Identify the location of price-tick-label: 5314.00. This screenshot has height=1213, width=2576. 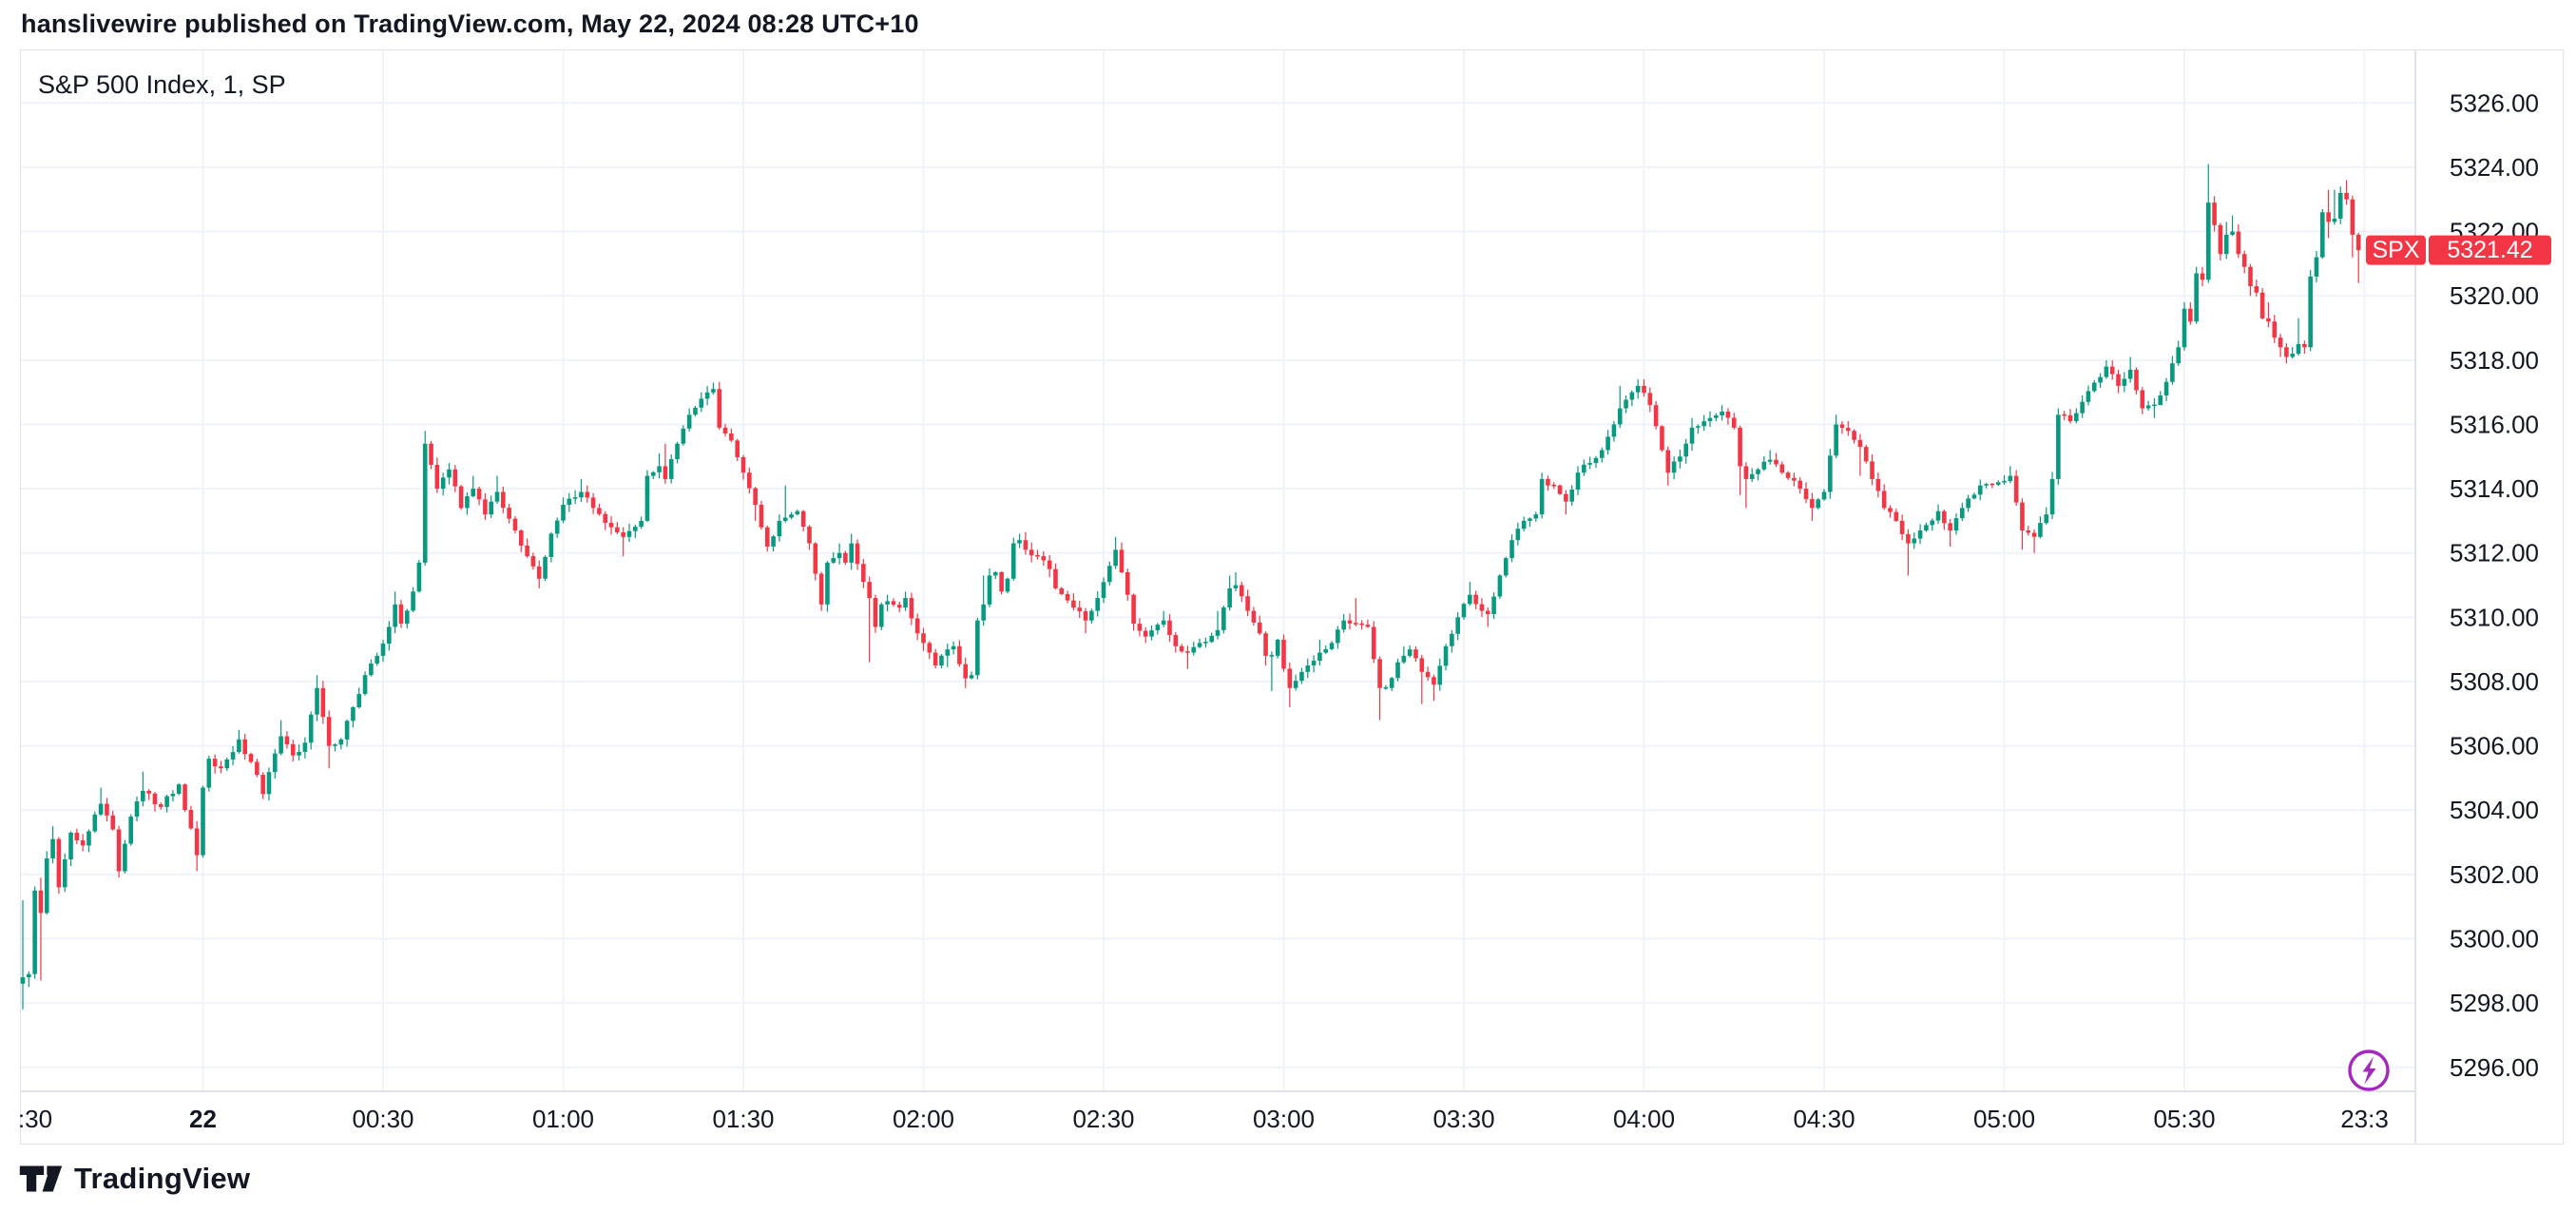
(2494, 488).